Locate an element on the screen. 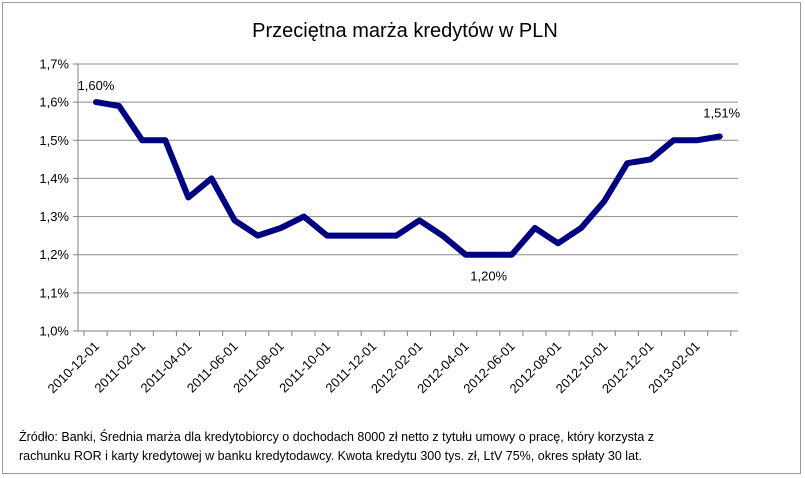  y-axis-ticks: 1,0% 1,1% 1,2% 1,3% 1,4% 1,5% 1,6% 1,7% is located at coordinates (54, 198).